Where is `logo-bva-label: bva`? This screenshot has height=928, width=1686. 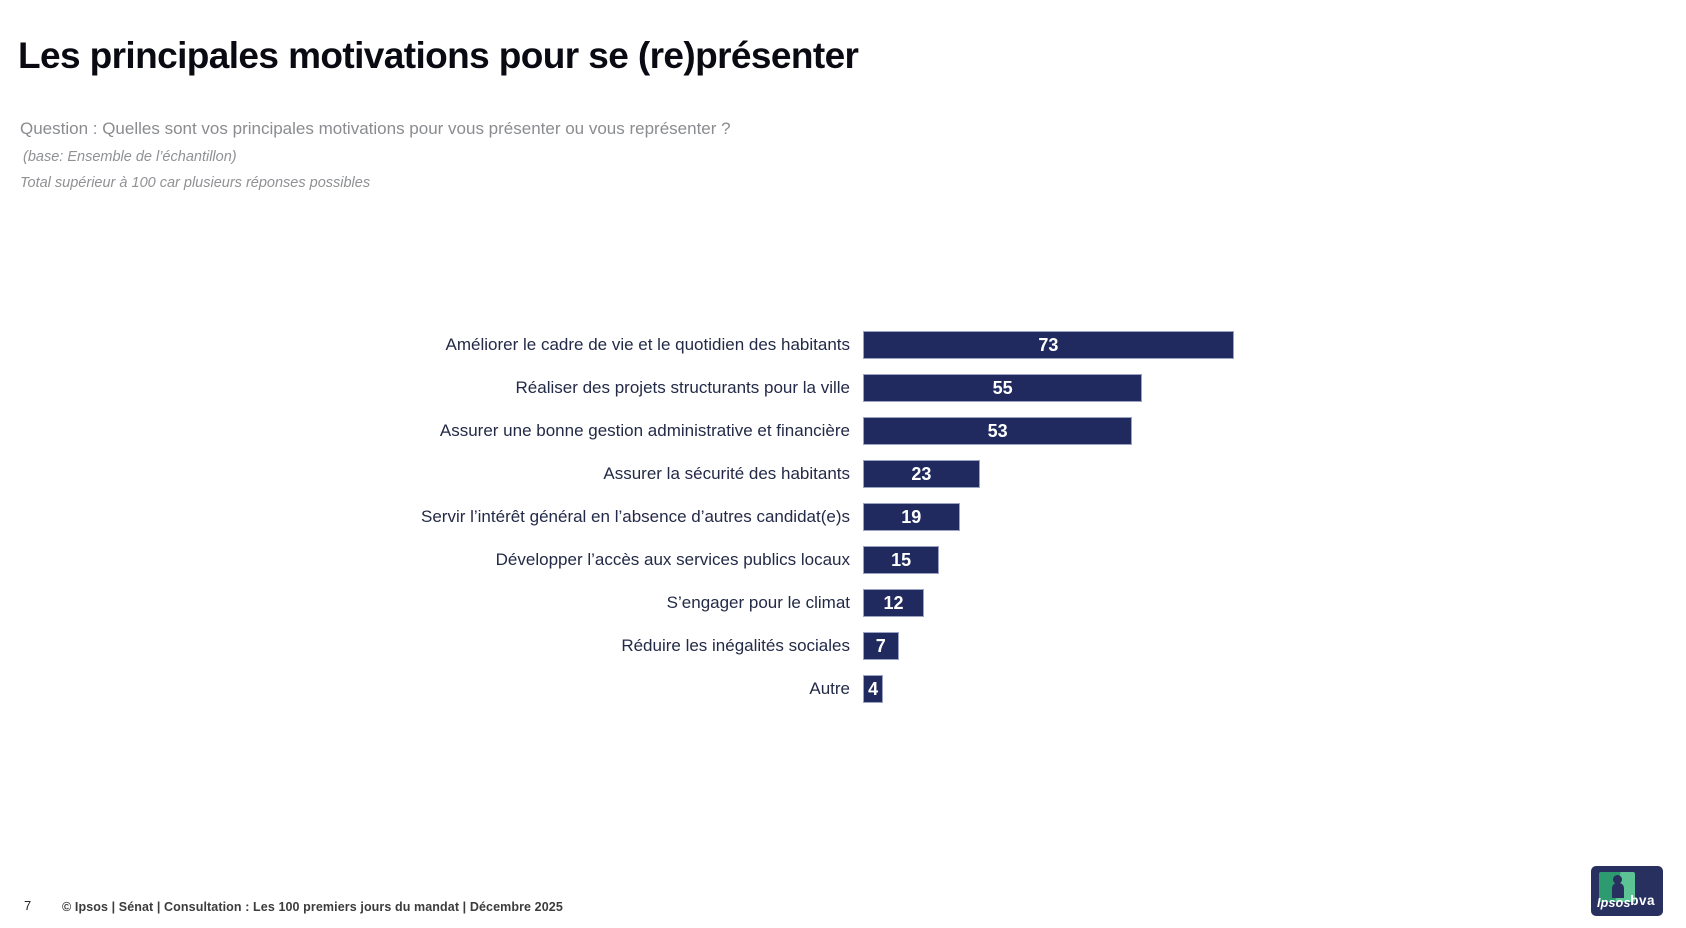
logo-bva-label: bva is located at coordinates (1642, 900).